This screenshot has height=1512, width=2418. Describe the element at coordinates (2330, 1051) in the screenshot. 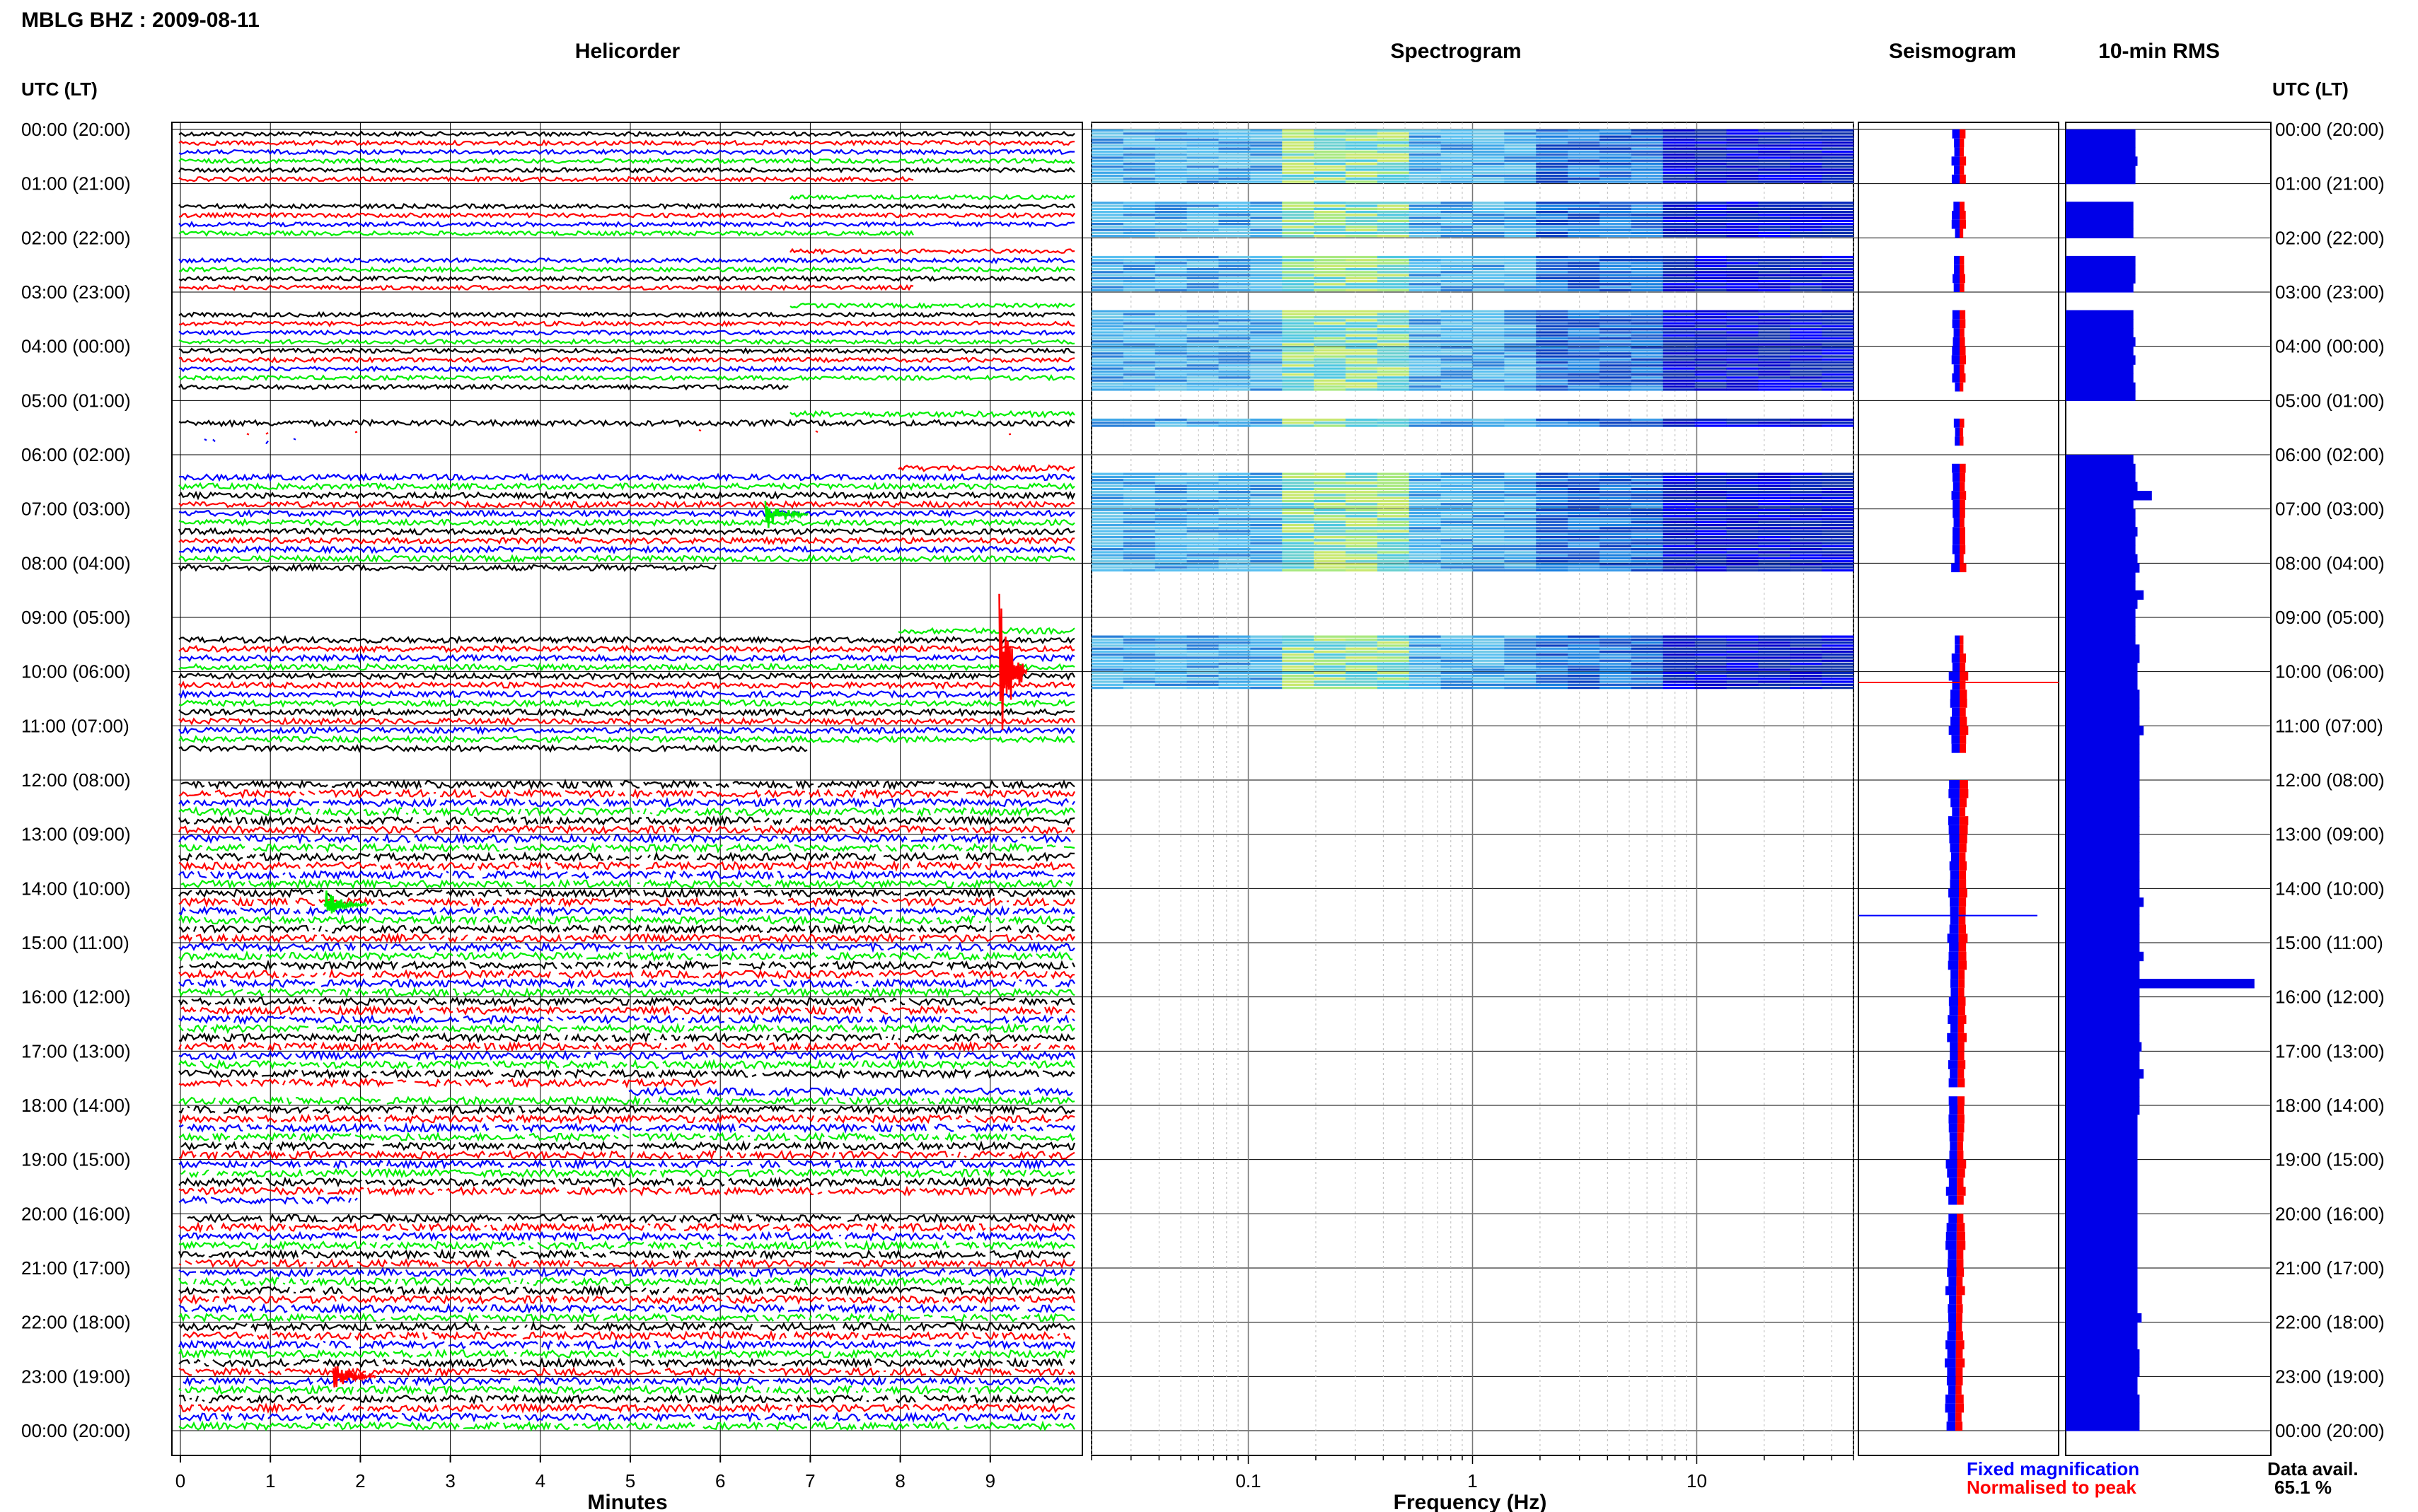

I see `time-label-right: 17:00 (13:00)` at that location.